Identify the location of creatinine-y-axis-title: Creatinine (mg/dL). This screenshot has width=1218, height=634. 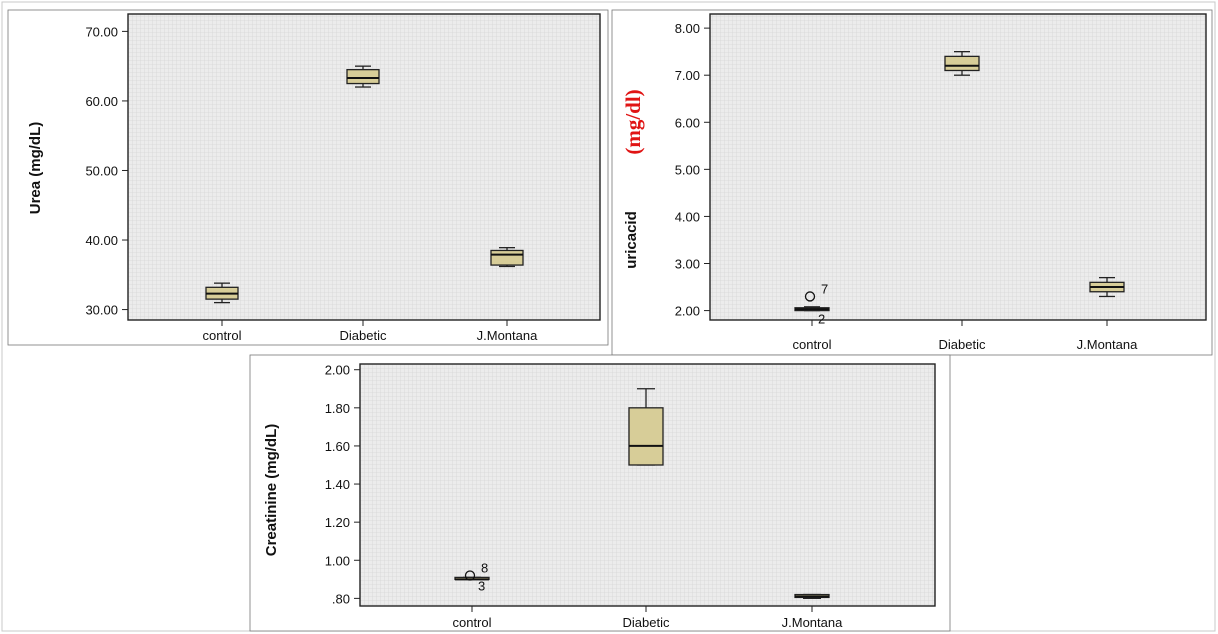
(271, 490).